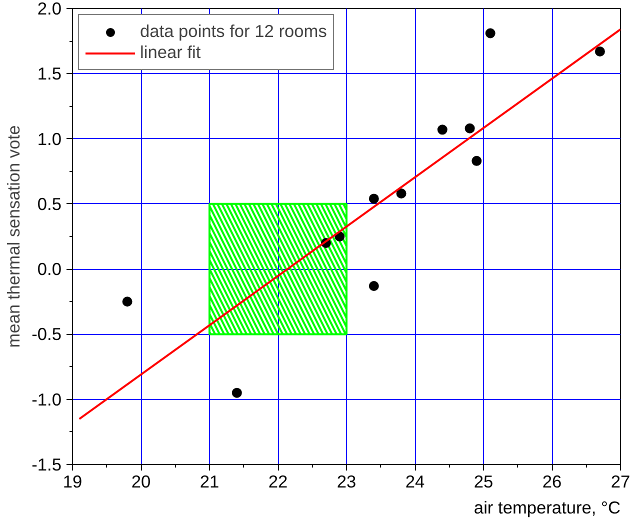 This screenshot has width=643, height=528. Describe the element at coordinates (49, 74) in the screenshot. I see `y-tick-label: 1.5` at that location.